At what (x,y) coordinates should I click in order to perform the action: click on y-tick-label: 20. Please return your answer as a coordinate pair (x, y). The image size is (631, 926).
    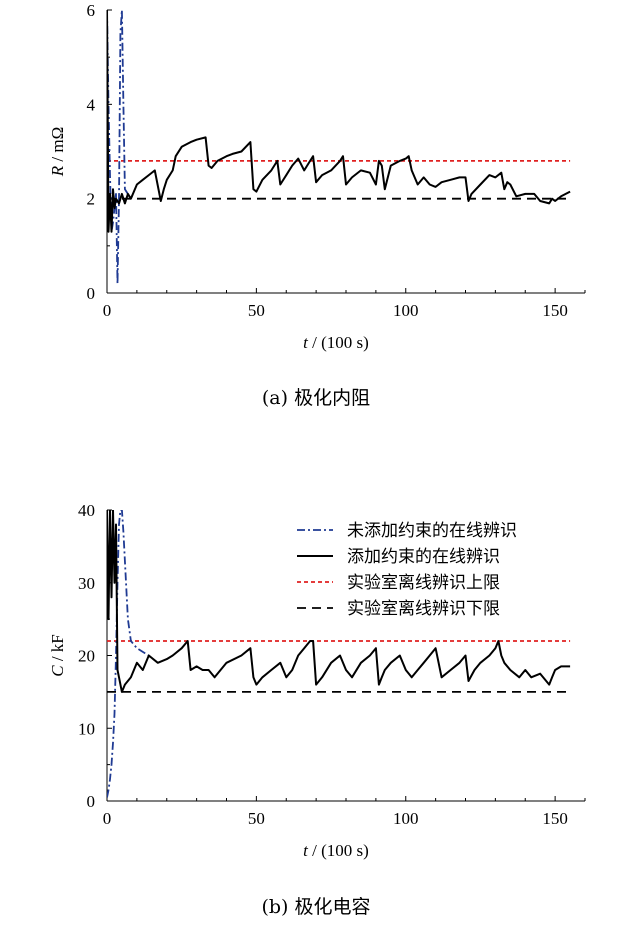
    Looking at the image, I should click on (86, 656).